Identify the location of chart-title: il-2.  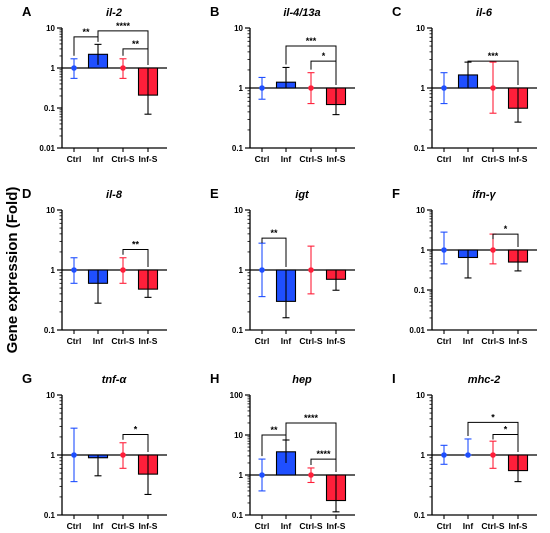
(114, 13).